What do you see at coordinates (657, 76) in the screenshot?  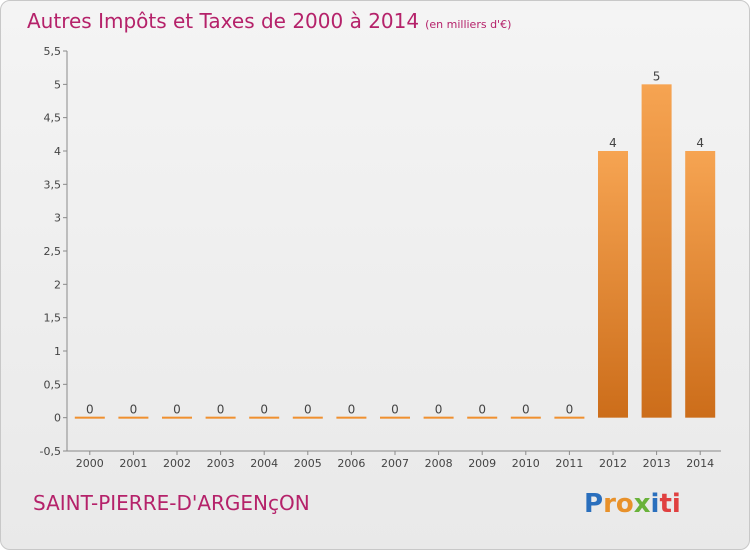 I see `data-label: 5` at bounding box center [657, 76].